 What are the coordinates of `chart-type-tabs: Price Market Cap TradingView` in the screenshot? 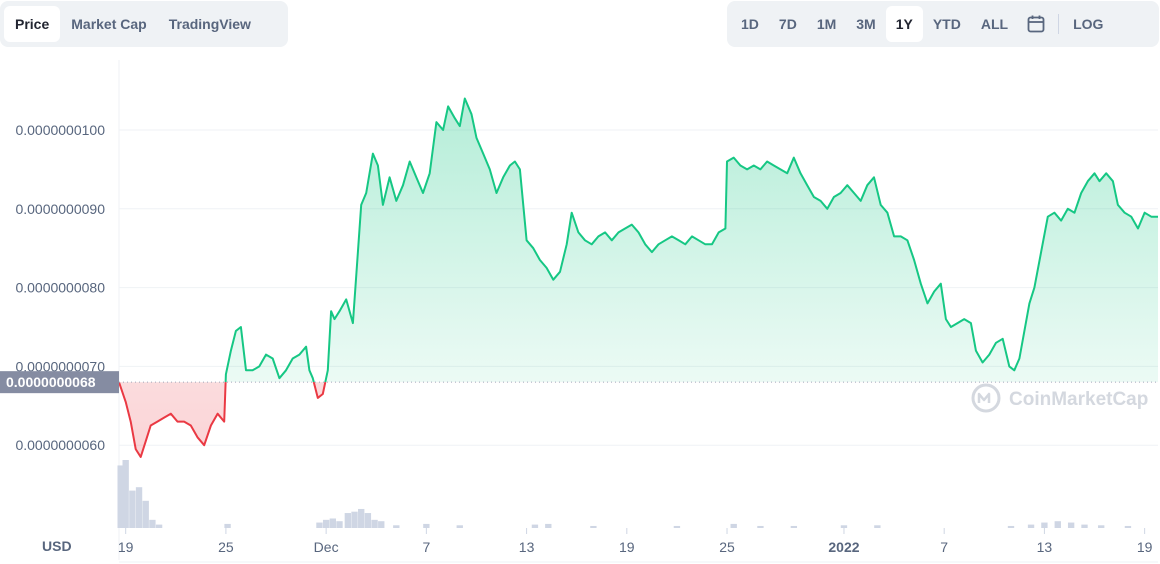 It's located at (144, 24).